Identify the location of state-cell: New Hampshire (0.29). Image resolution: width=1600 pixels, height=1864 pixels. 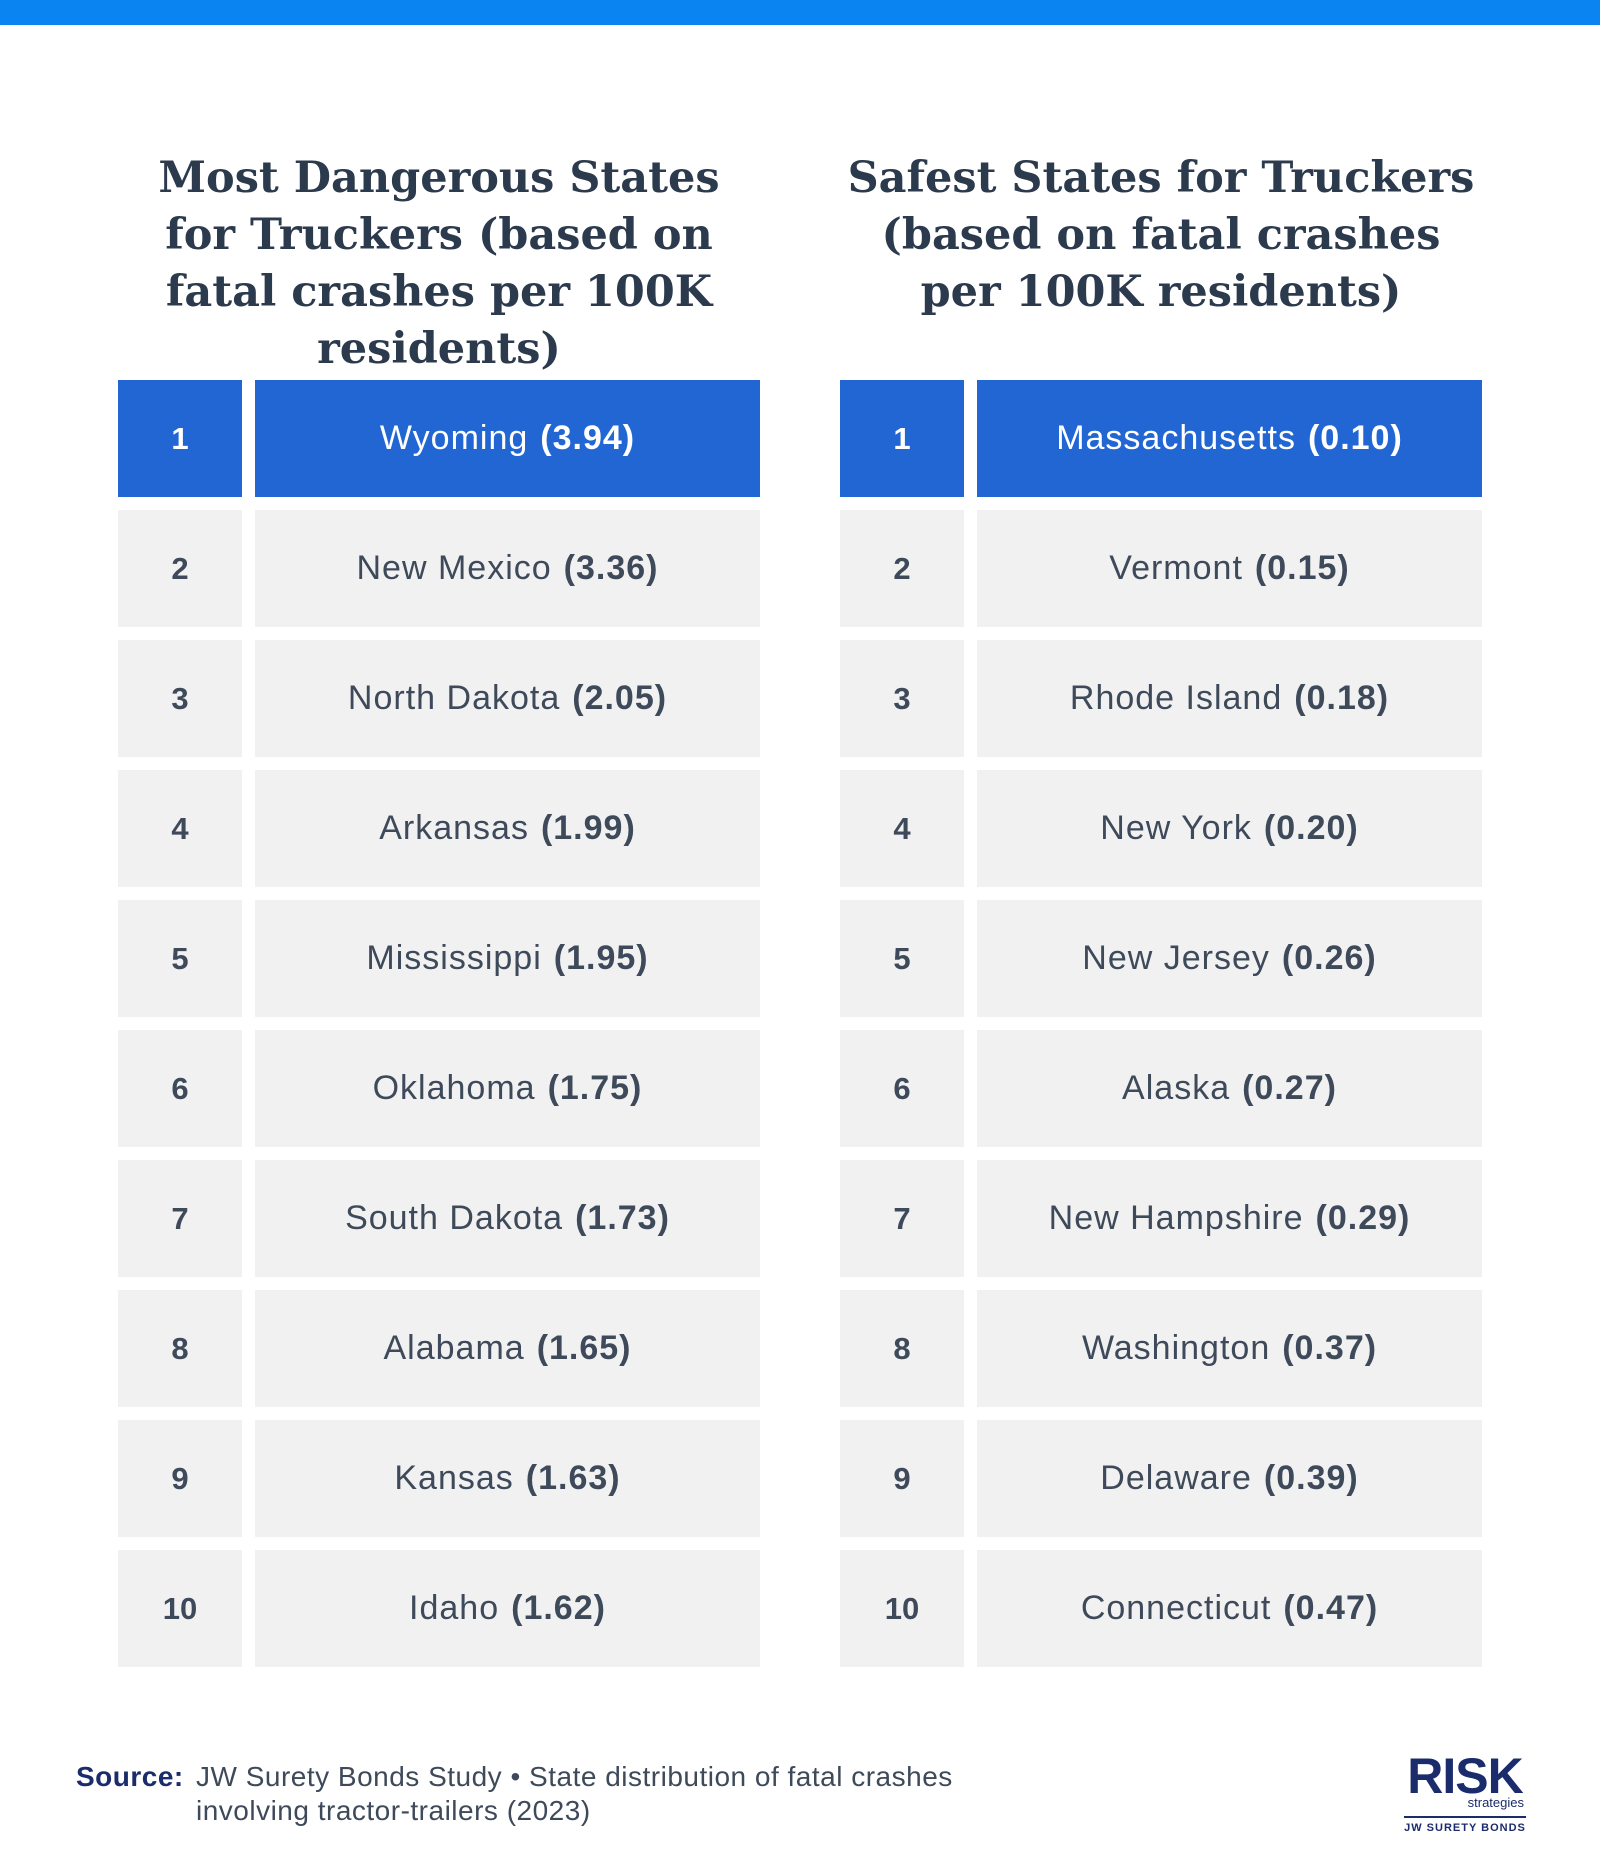
(1229, 1218).